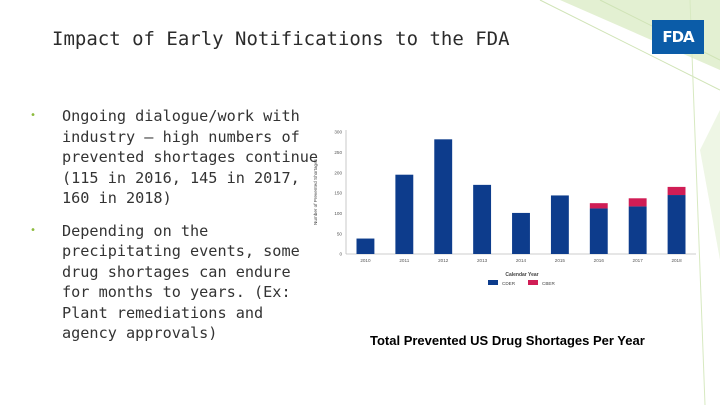  I want to click on y-tick-label: 300, so click(338, 132).